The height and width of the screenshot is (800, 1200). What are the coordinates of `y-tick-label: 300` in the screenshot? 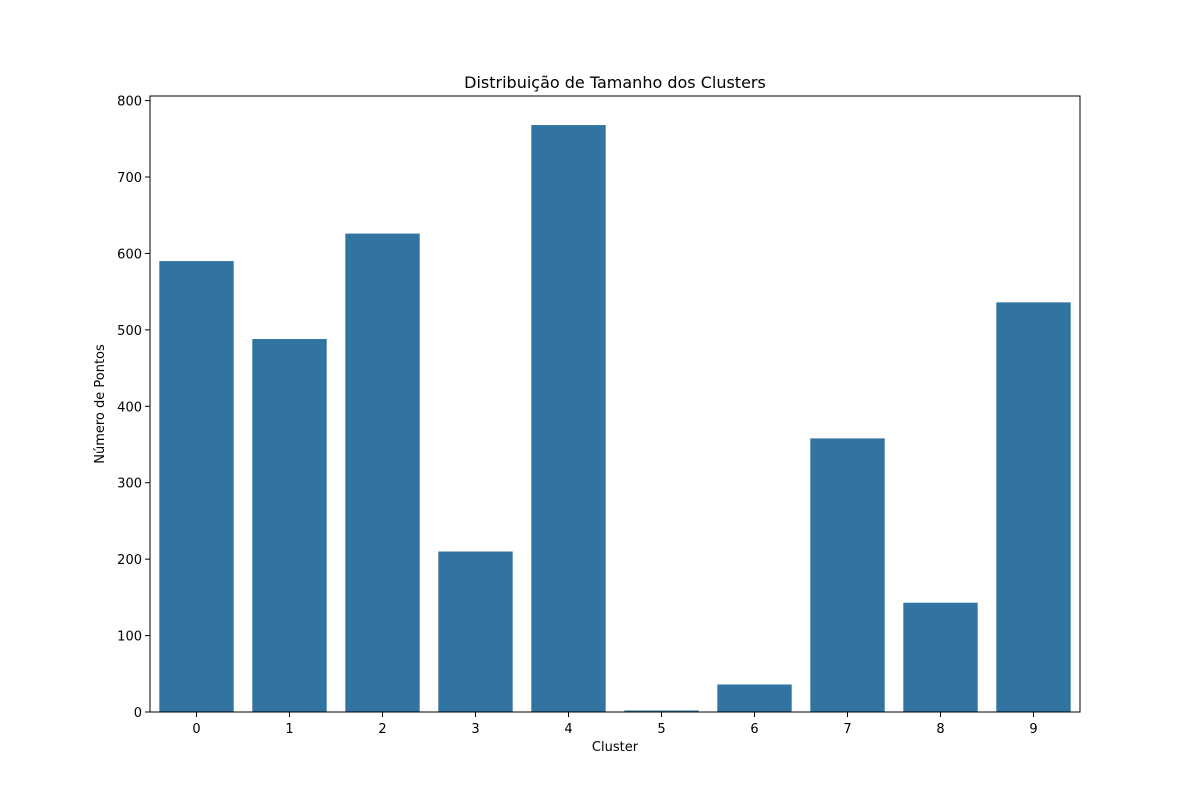 It's located at (129, 484).